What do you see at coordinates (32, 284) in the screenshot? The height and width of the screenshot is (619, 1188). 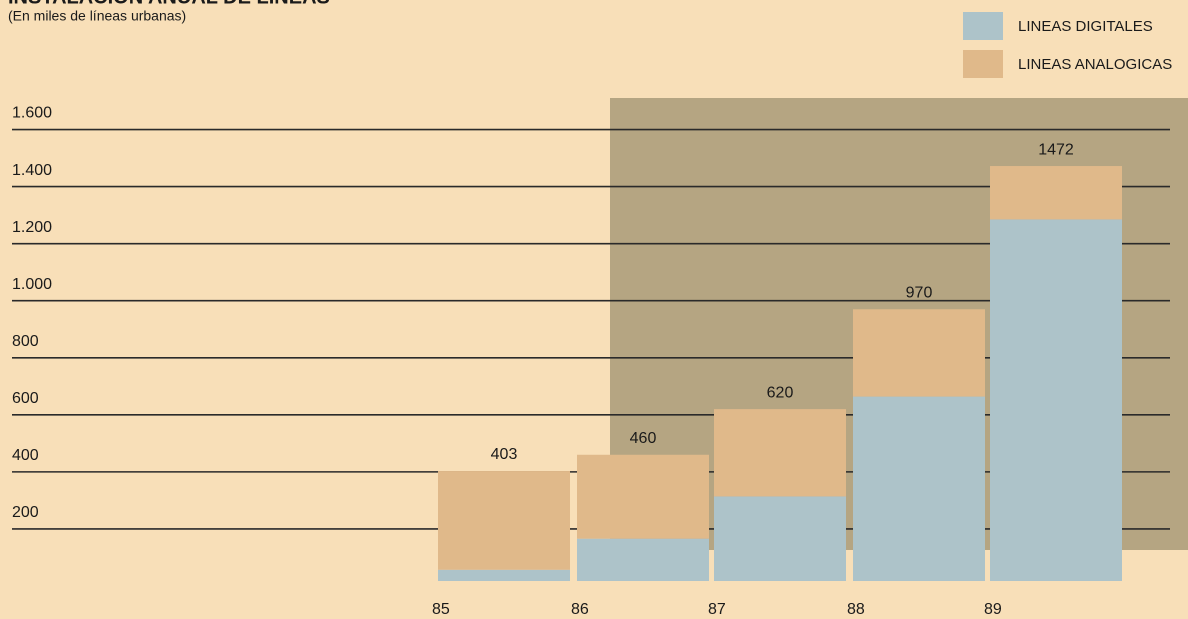 I see `y-tick-label: 1.000` at bounding box center [32, 284].